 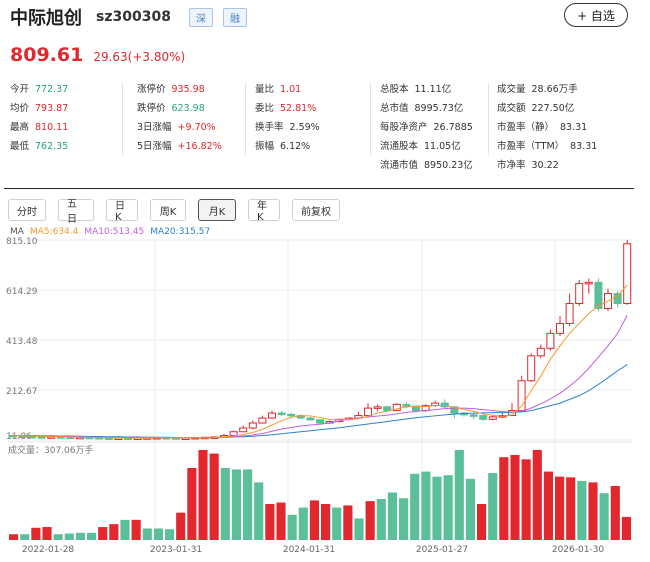 What do you see at coordinates (320, 401) in the screenshot?
I see `ma20-line` at bounding box center [320, 401].